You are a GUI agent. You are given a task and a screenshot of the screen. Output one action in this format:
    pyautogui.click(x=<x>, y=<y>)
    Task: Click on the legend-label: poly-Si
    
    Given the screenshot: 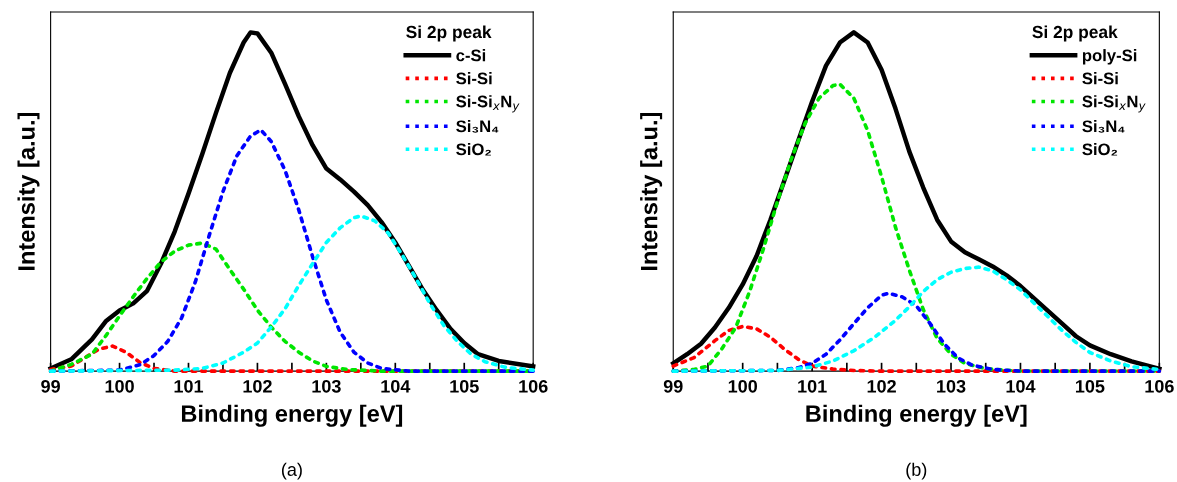 What is the action you would take?
    pyautogui.click(x=1109, y=57)
    